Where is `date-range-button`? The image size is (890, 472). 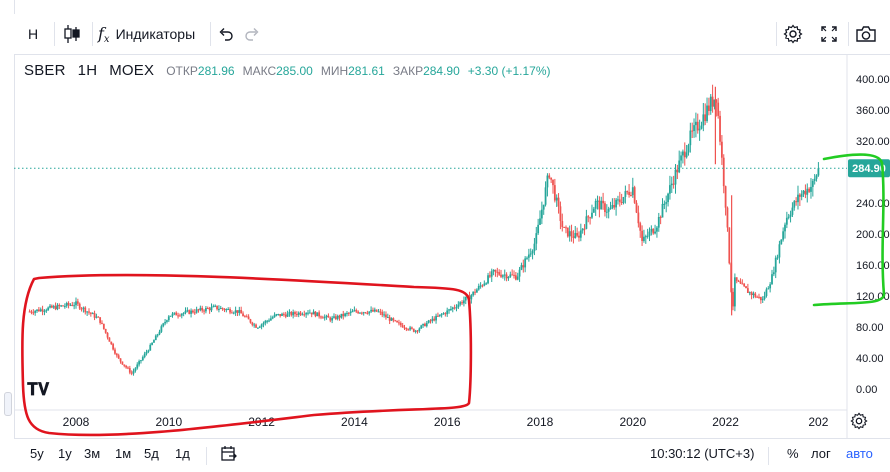
date-range-button is located at coordinates (229, 455).